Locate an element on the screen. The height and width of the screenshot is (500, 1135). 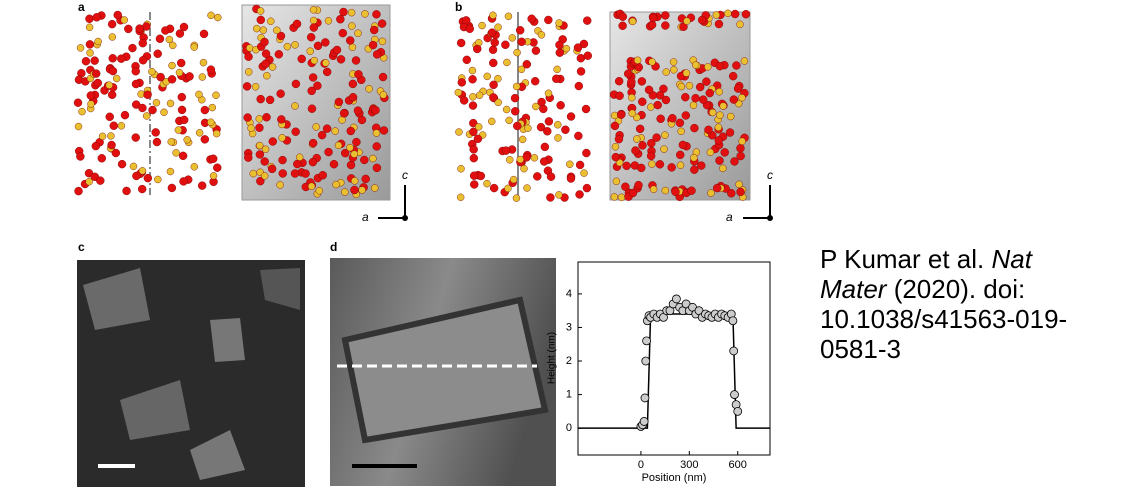
origin is located at coordinates (405, 218).